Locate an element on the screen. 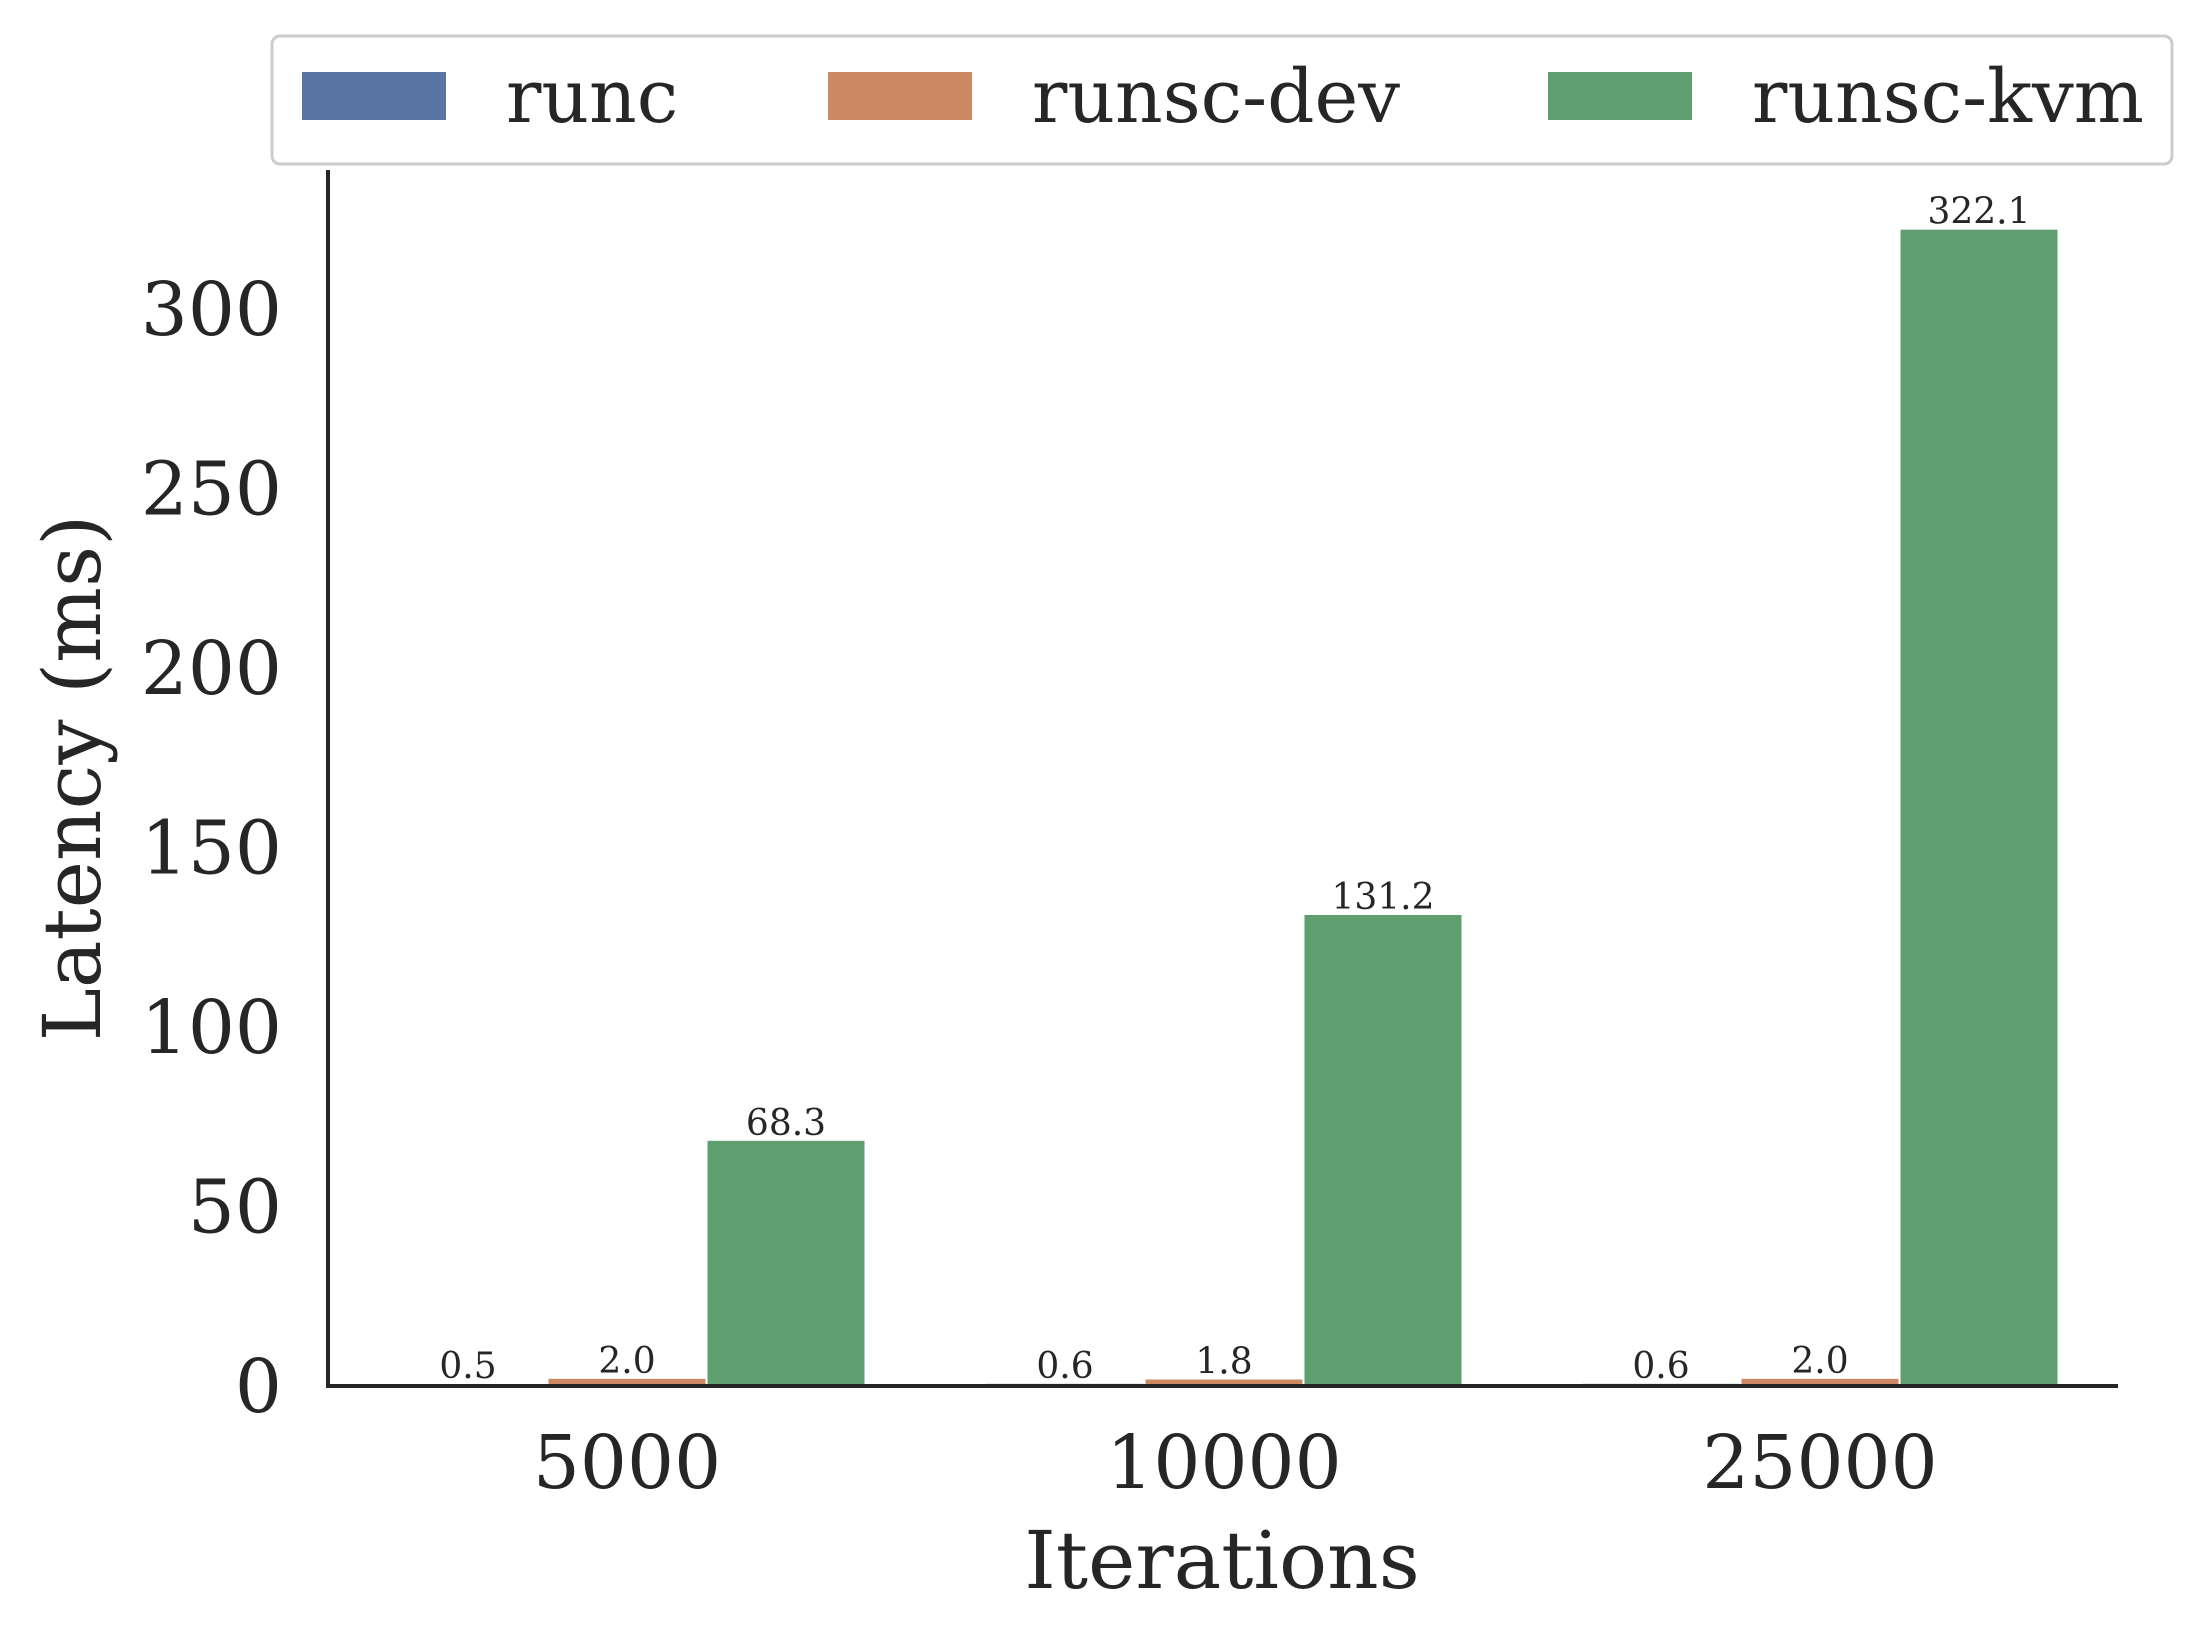 The image size is (2196, 1637). x-axis-title: Iterations is located at coordinates (1222, 1560).